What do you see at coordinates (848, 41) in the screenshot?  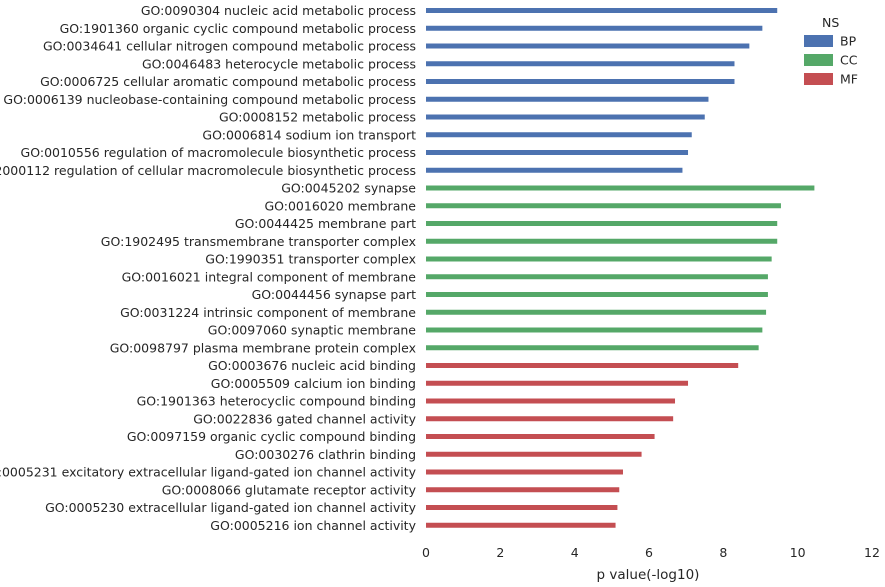 I see `legend-label-bp: BP` at bounding box center [848, 41].